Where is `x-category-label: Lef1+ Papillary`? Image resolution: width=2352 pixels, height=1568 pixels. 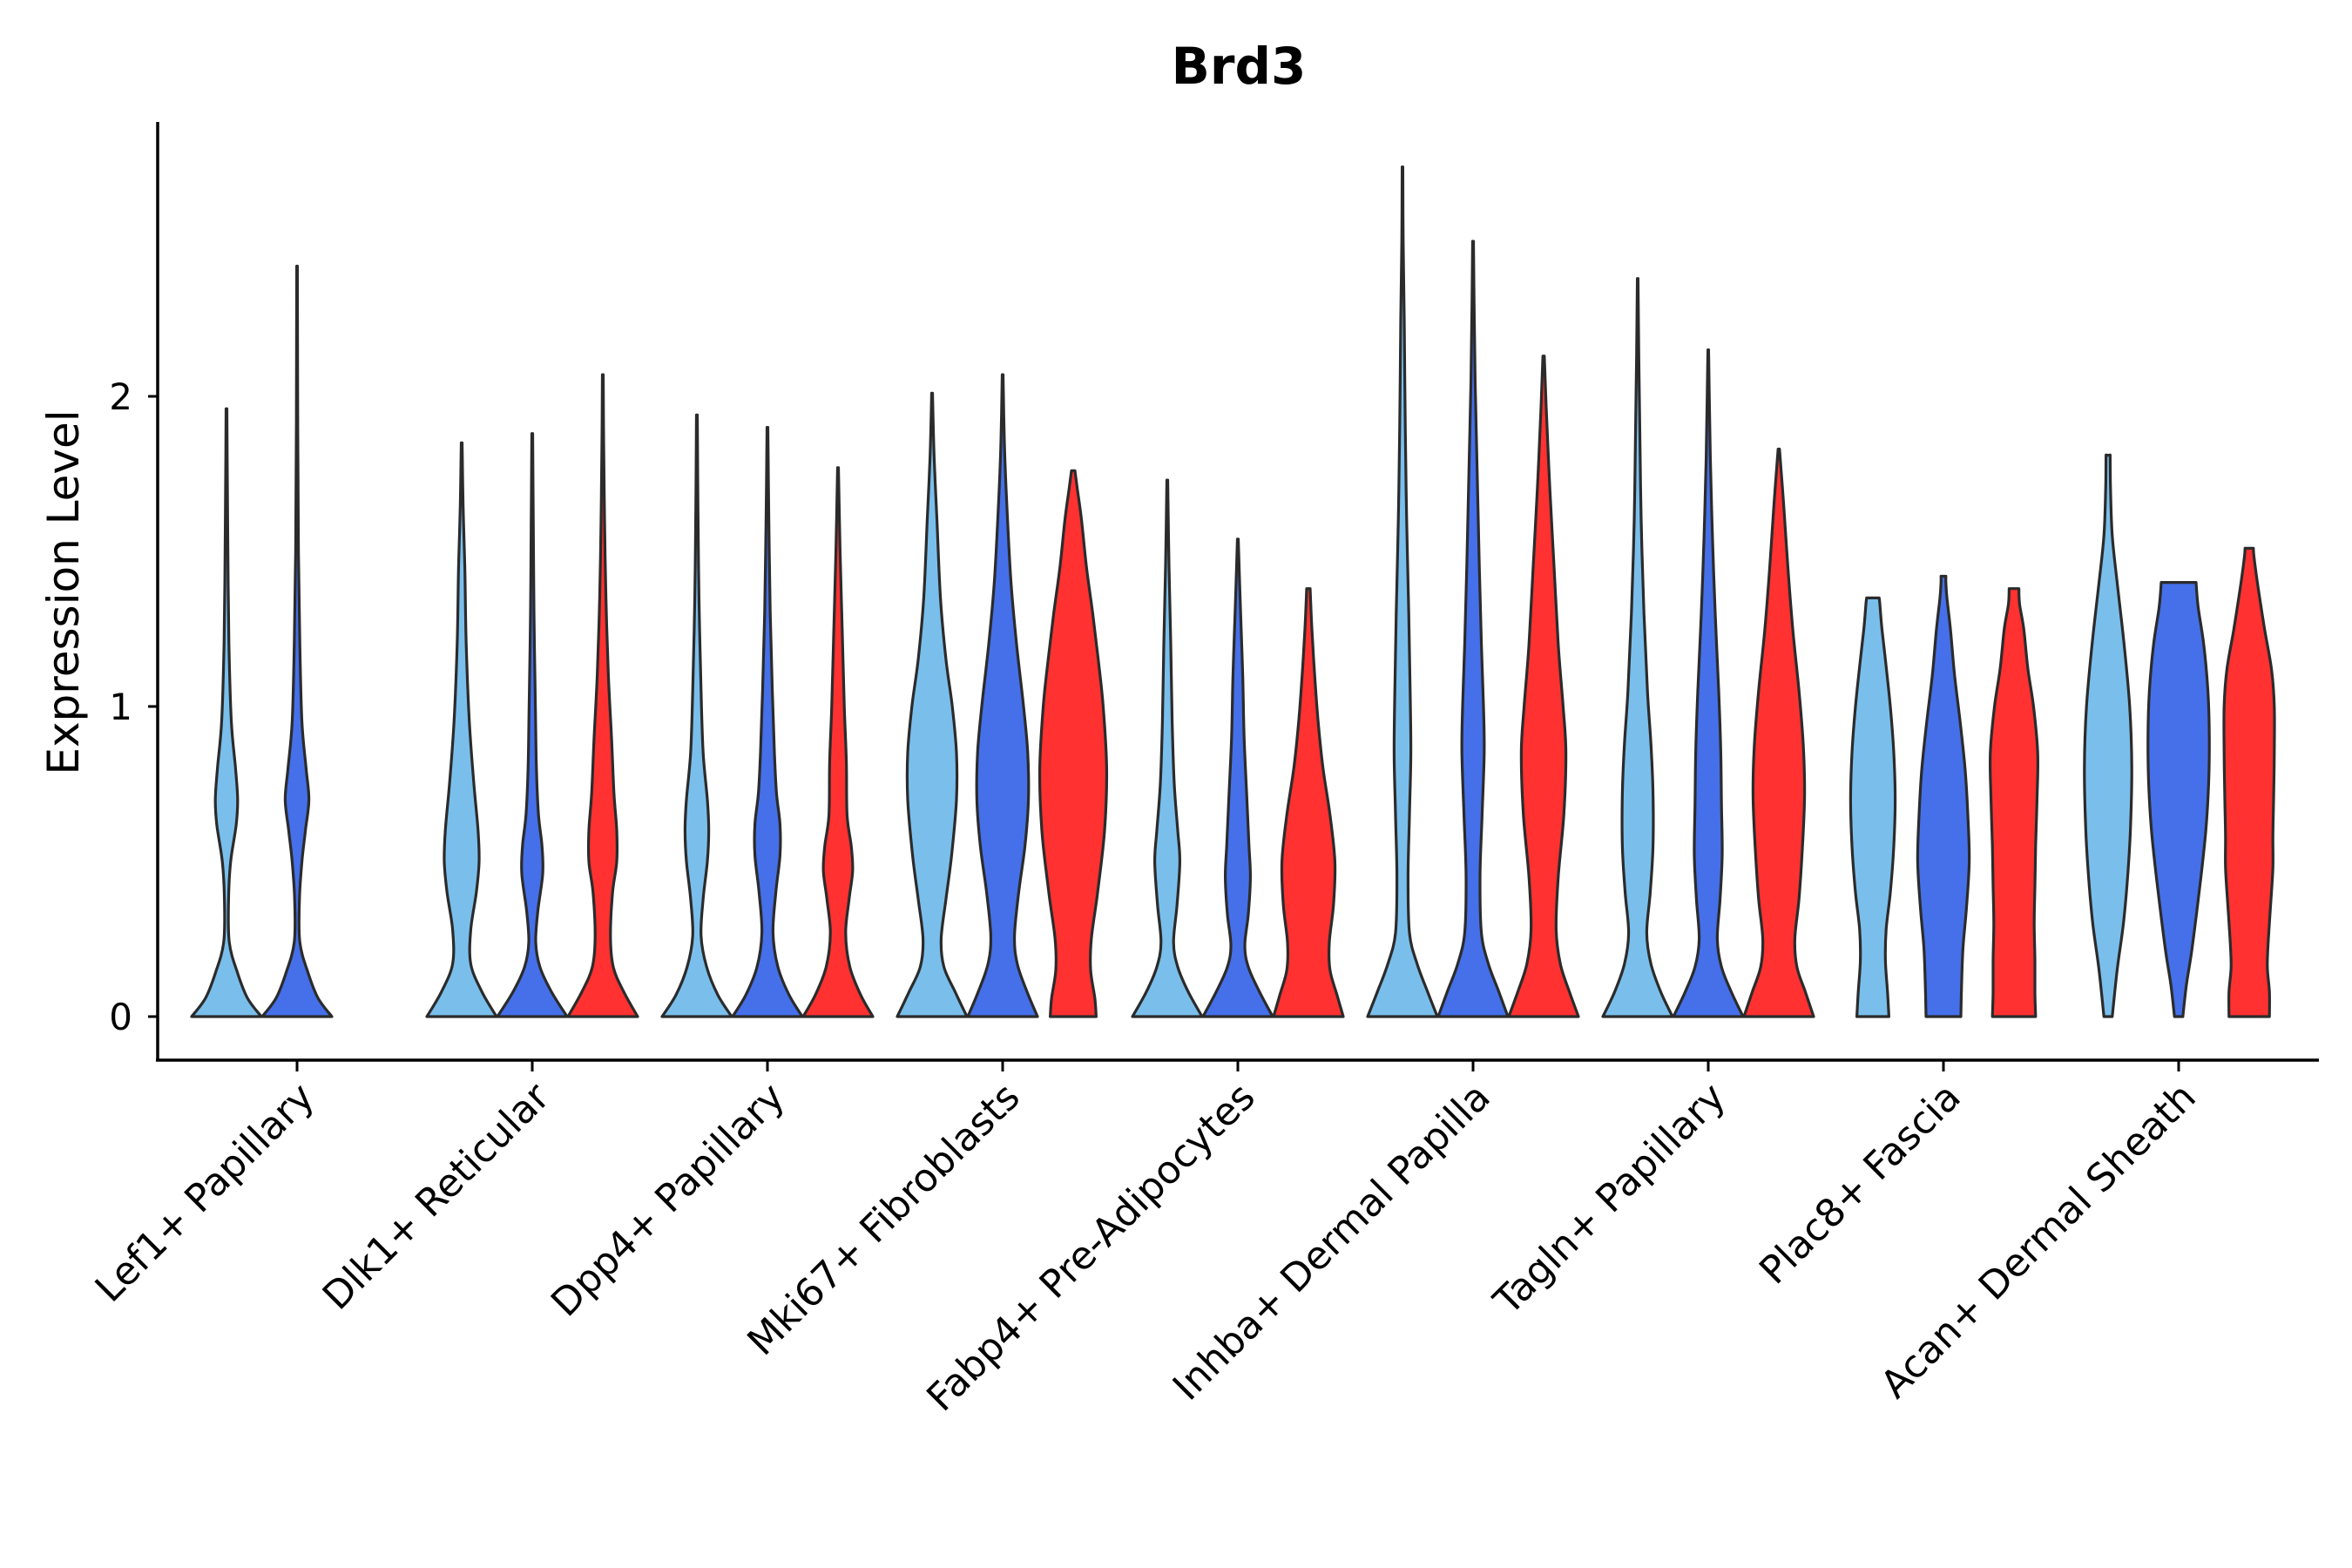
x-category-label: Lef1+ Papillary is located at coordinates (205, 1193).